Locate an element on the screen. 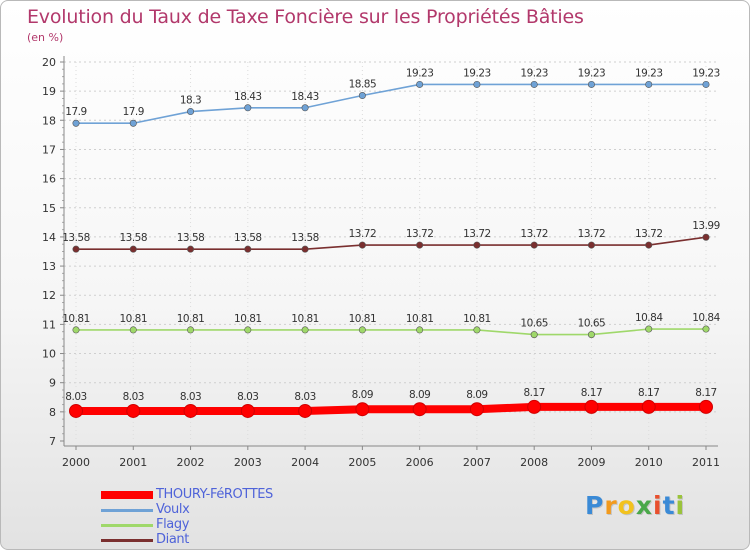 The width and height of the screenshot is (750, 550). x-tick-label: 2006 is located at coordinates (420, 462).